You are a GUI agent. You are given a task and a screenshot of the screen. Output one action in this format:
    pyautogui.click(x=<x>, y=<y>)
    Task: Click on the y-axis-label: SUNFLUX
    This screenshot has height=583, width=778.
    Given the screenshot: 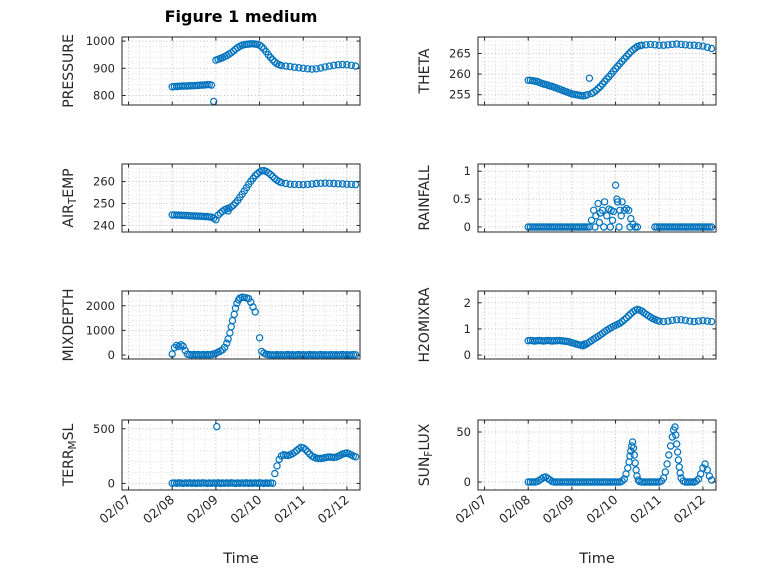 What is the action you would take?
    pyautogui.click(x=426, y=454)
    